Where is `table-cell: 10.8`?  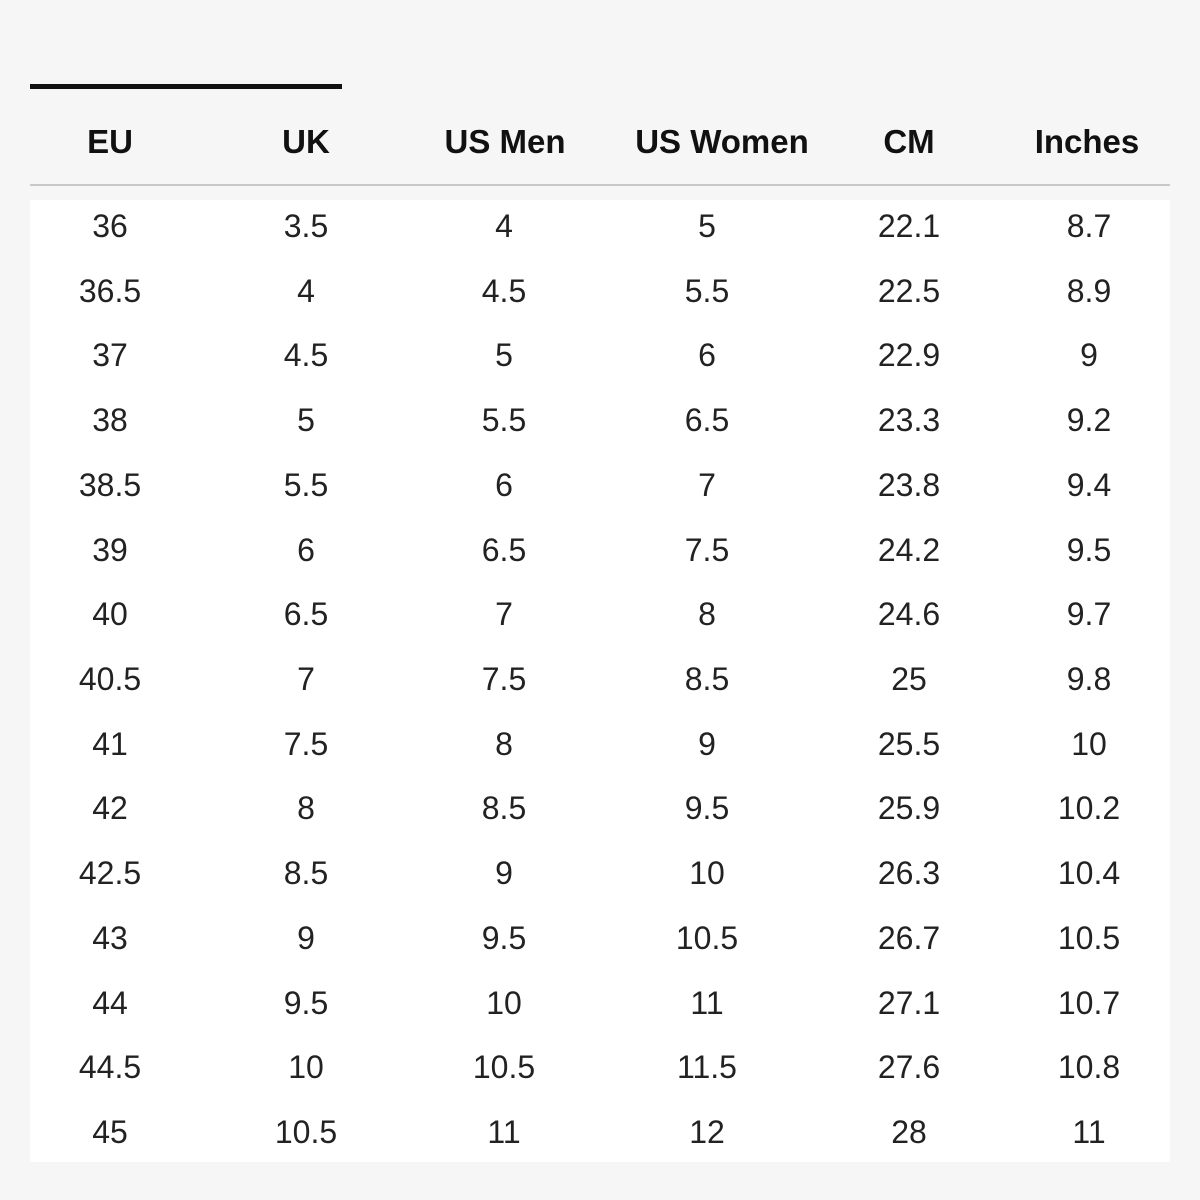
table-cell: 10.8 is located at coordinates (1089, 1067).